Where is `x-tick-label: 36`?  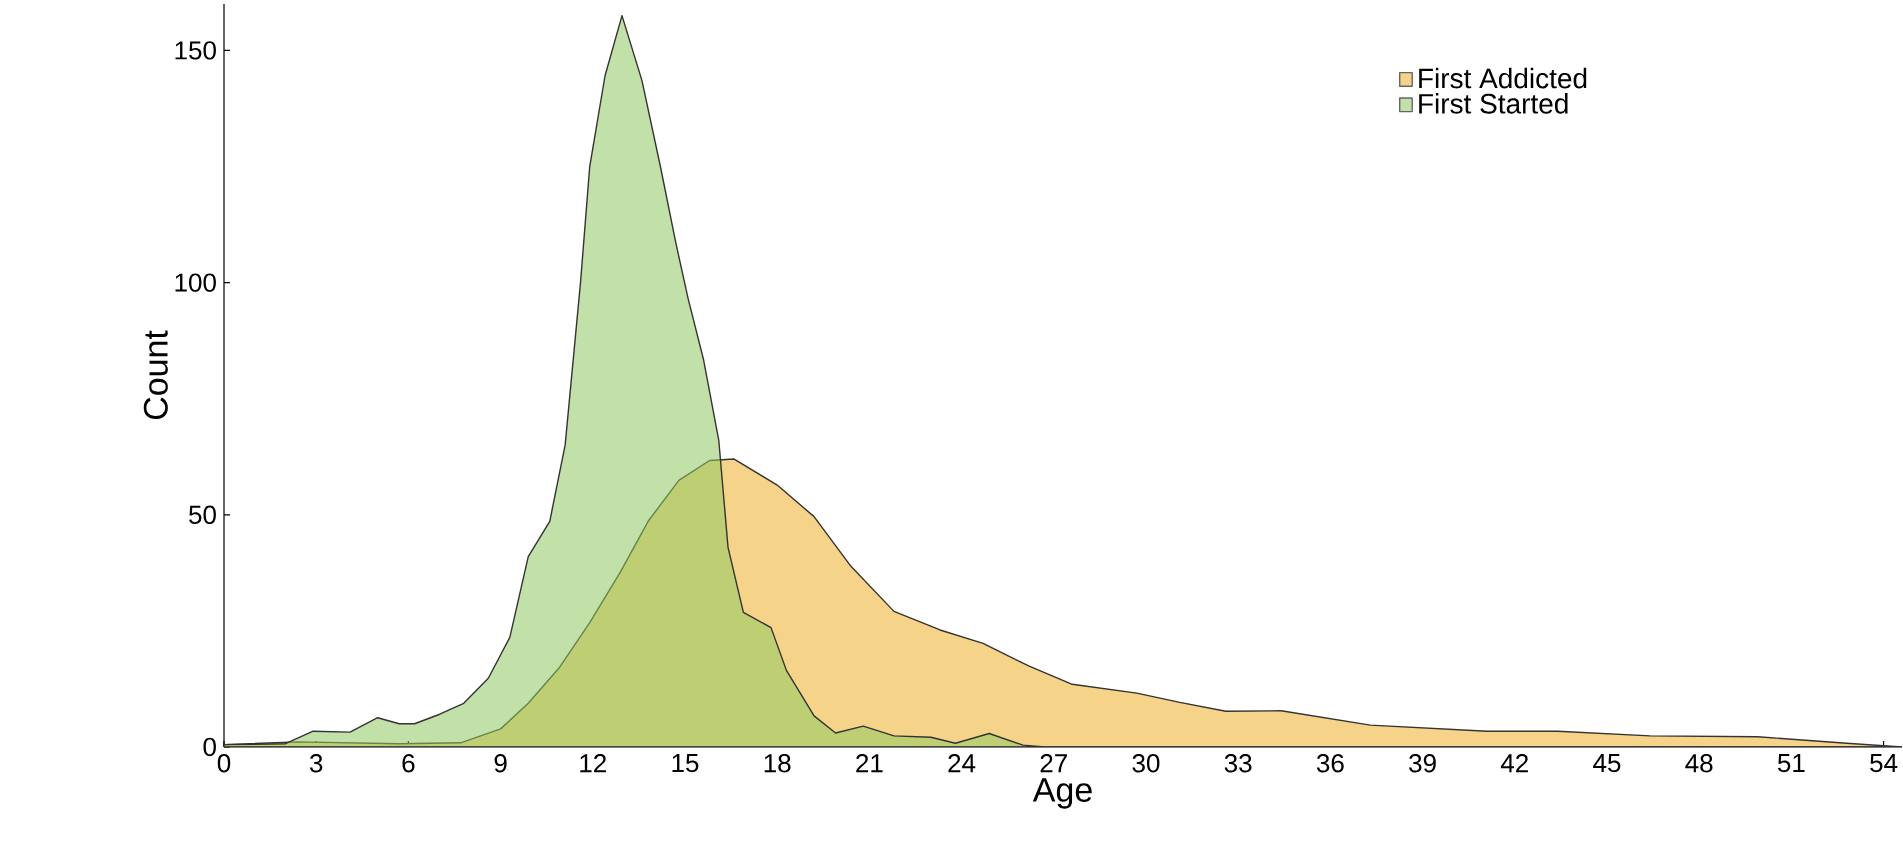
x-tick-label: 36 is located at coordinates (1330, 763).